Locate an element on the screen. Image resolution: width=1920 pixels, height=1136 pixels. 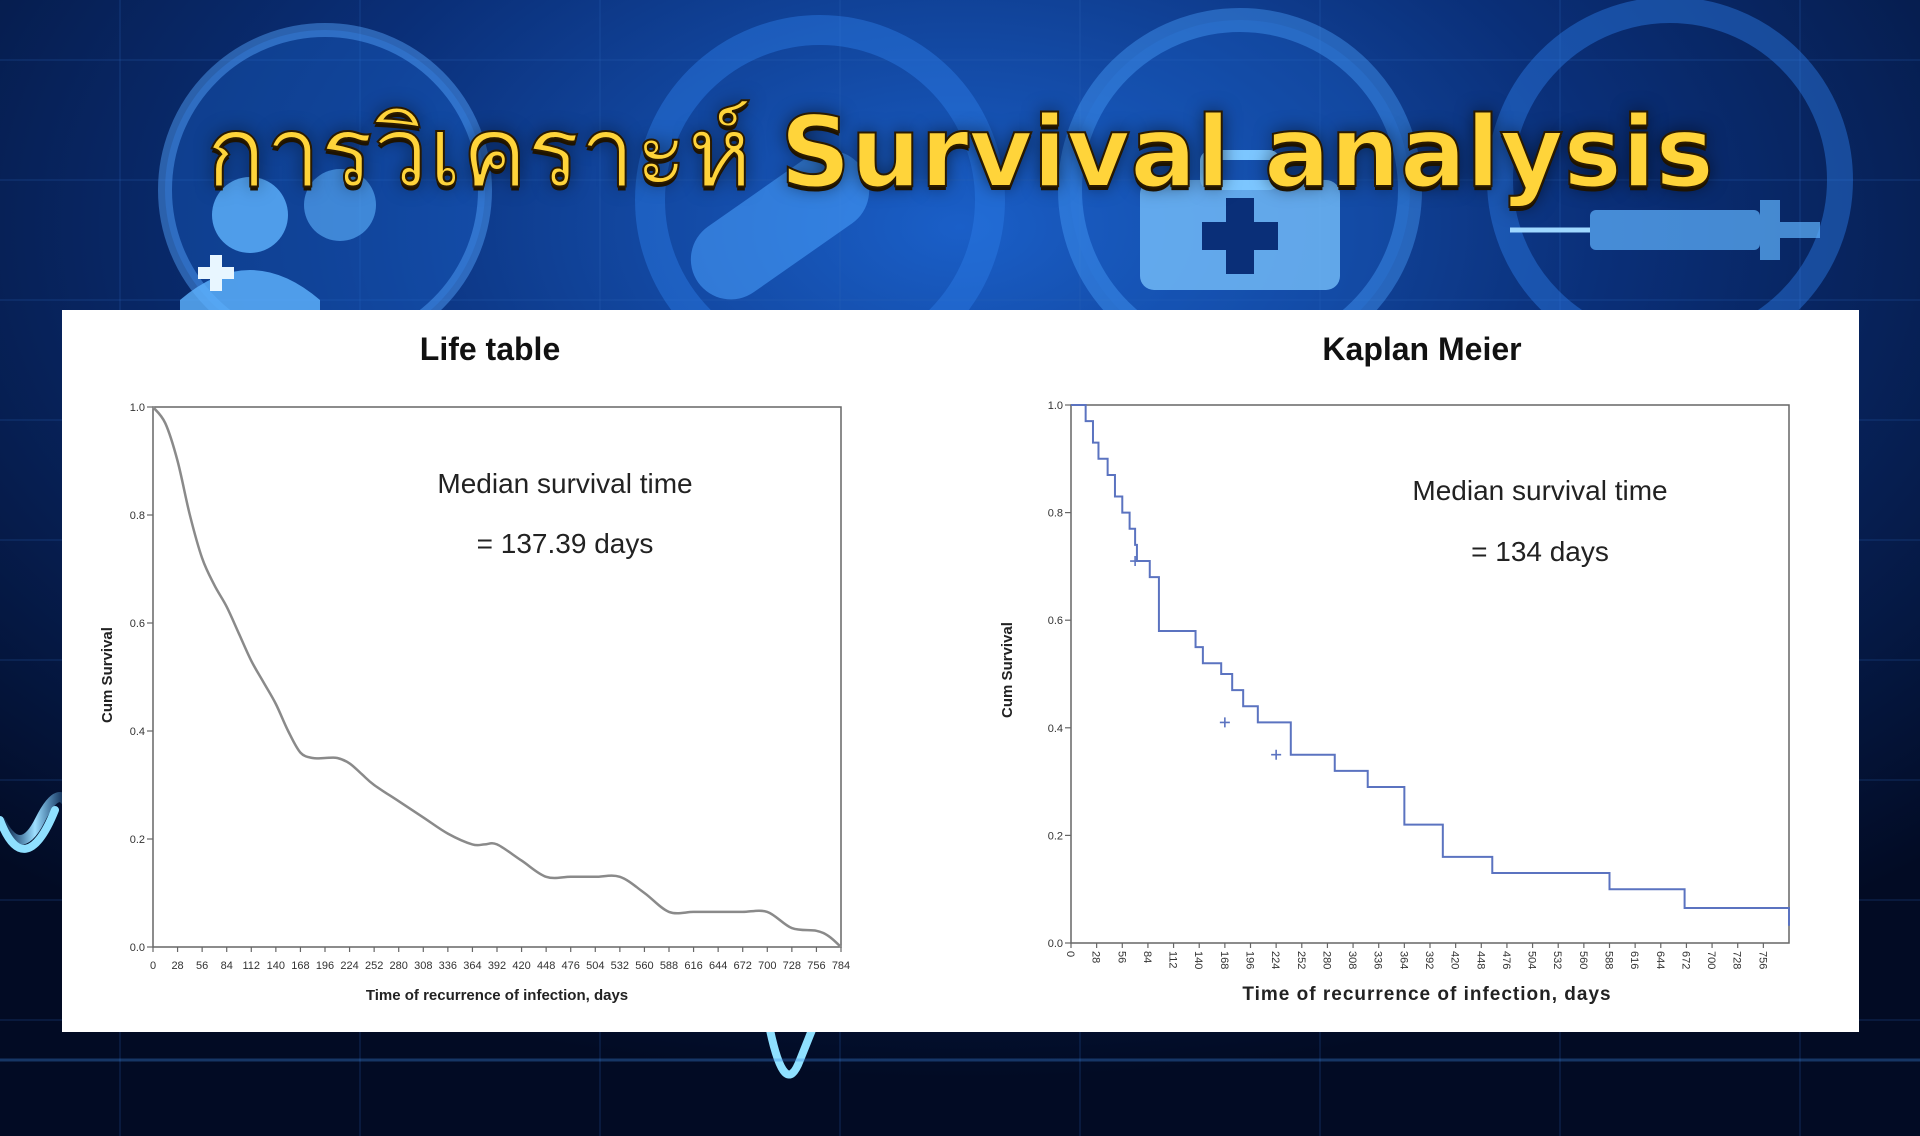
c1-x-tick-label: 196 is located at coordinates (325, 966).